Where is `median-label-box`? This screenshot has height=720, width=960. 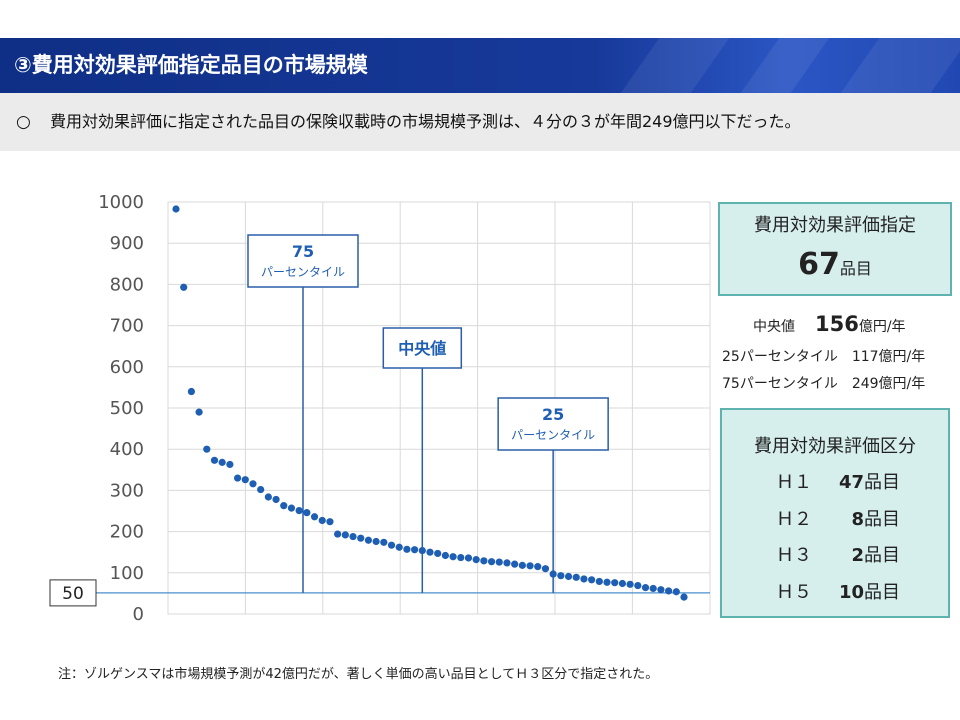 median-label-box is located at coordinates (422, 348).